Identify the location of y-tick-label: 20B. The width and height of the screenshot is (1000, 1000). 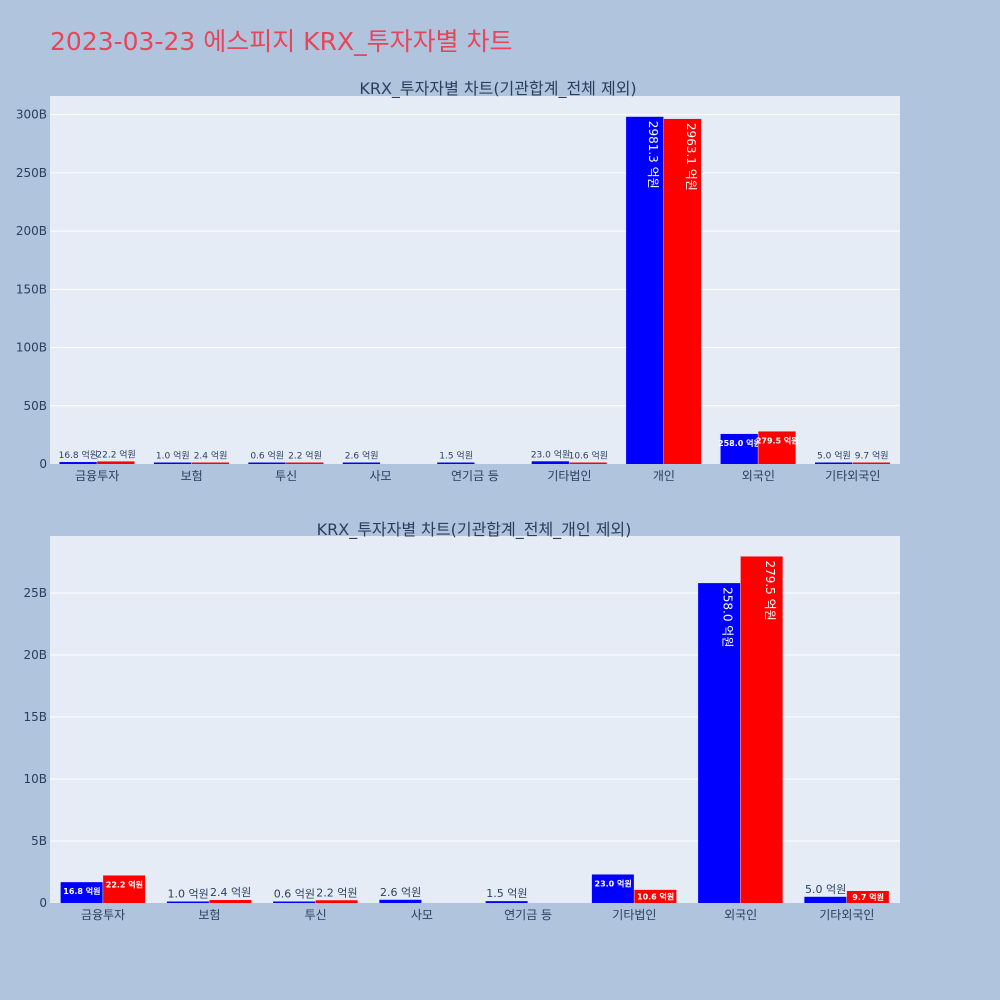
(35, 655).